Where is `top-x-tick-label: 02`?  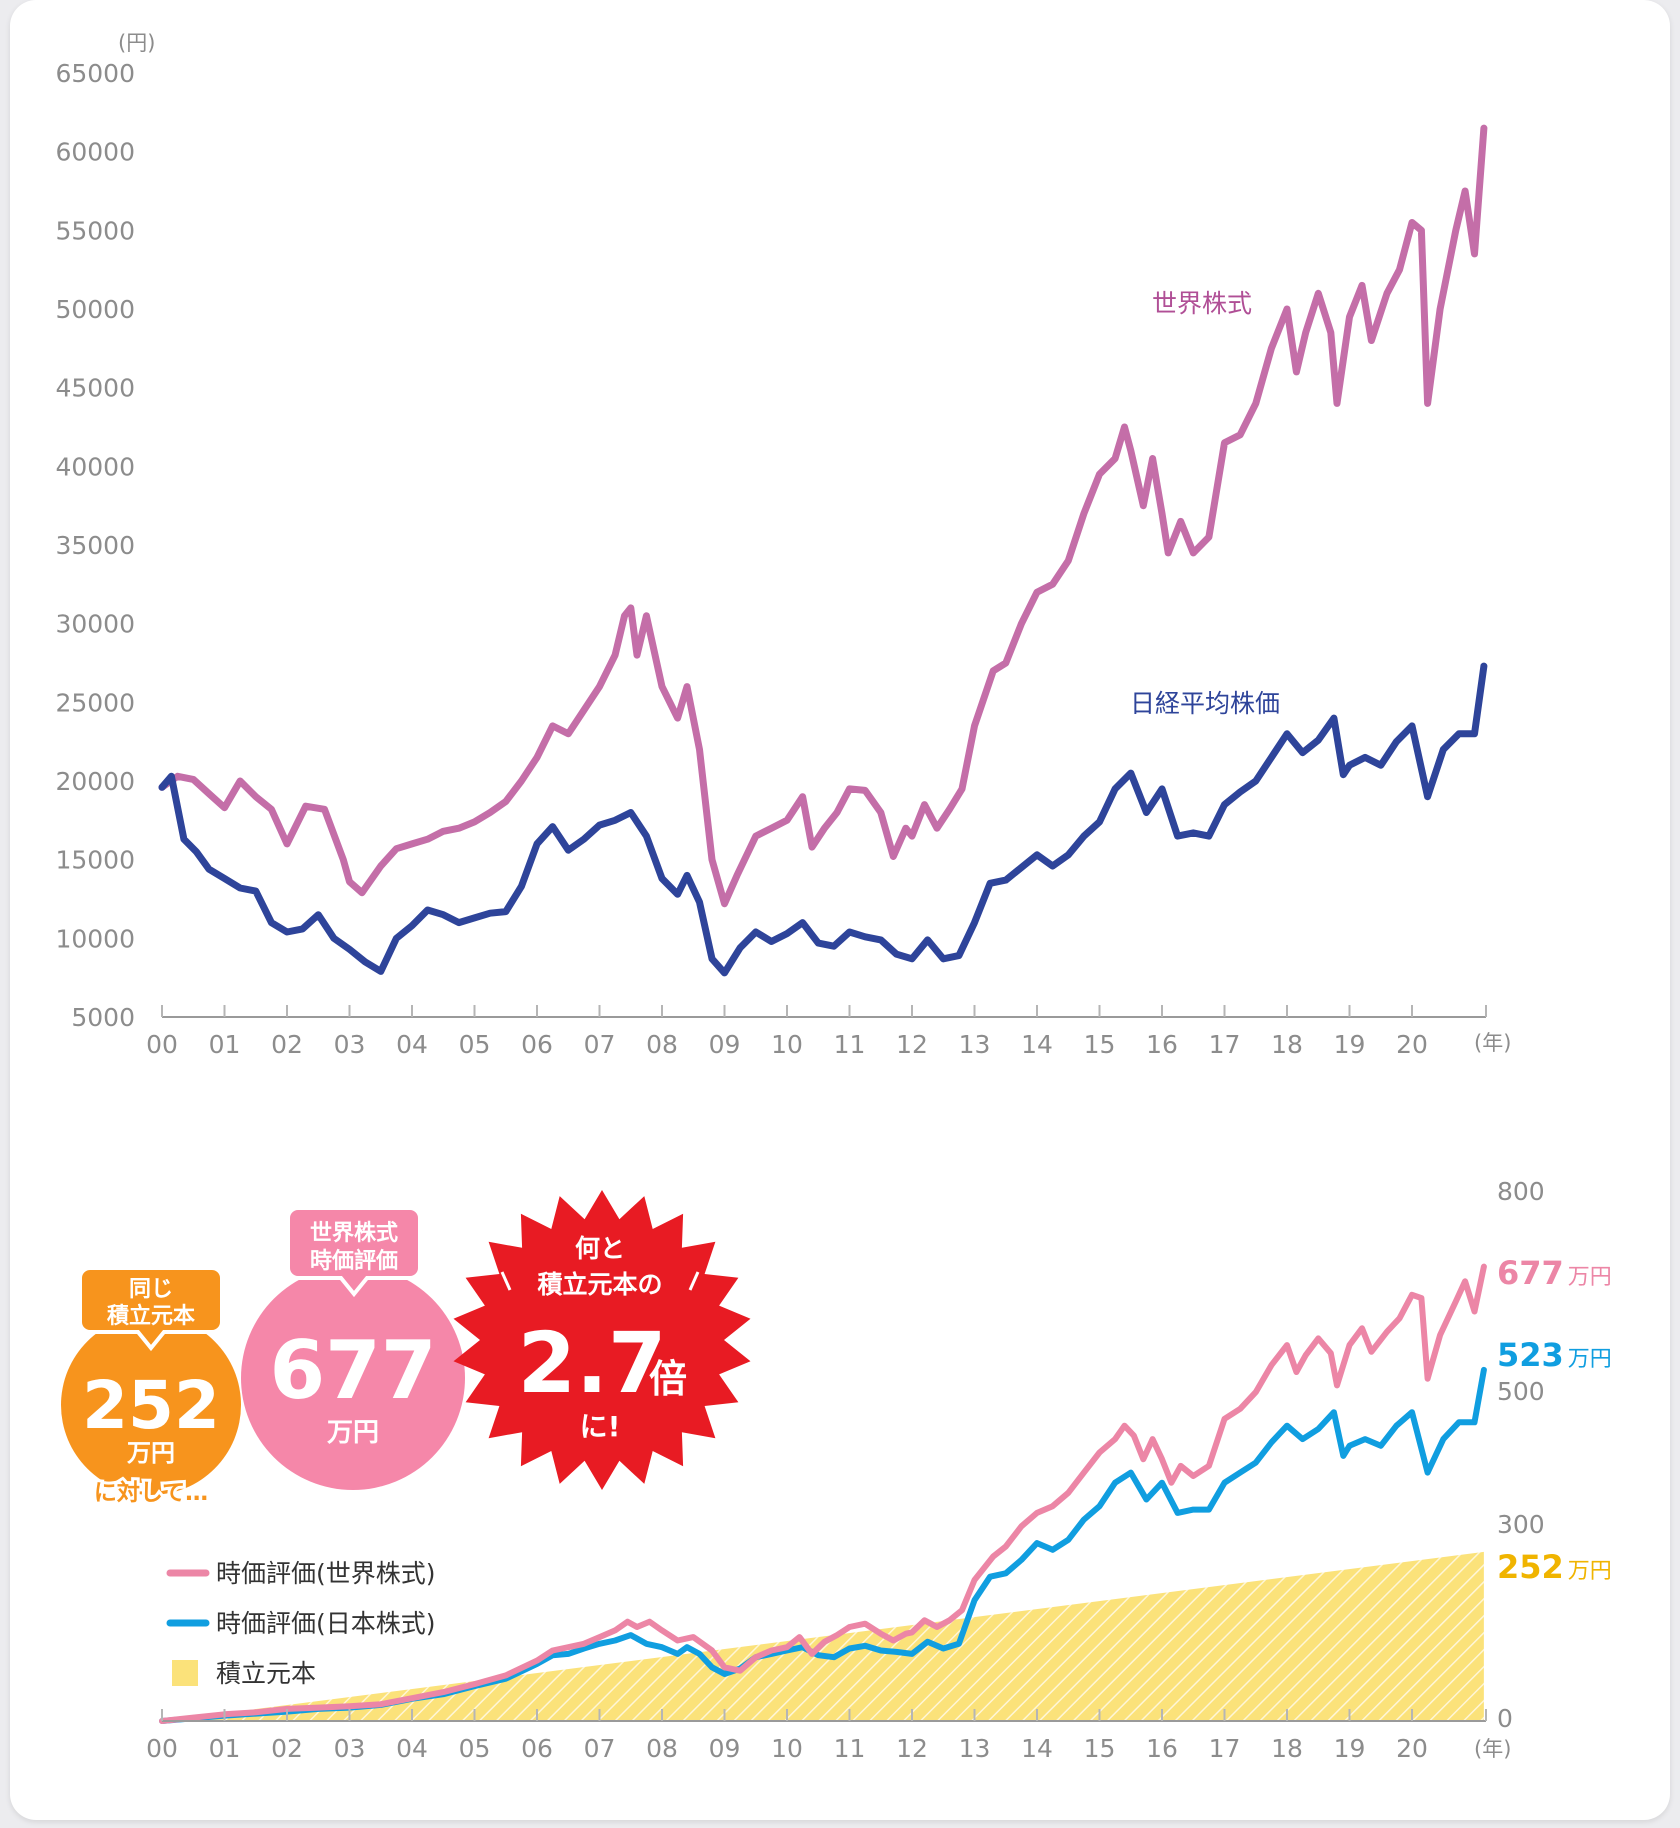 top-x-tick-label: 02 is located at coordinates (287, 1044).